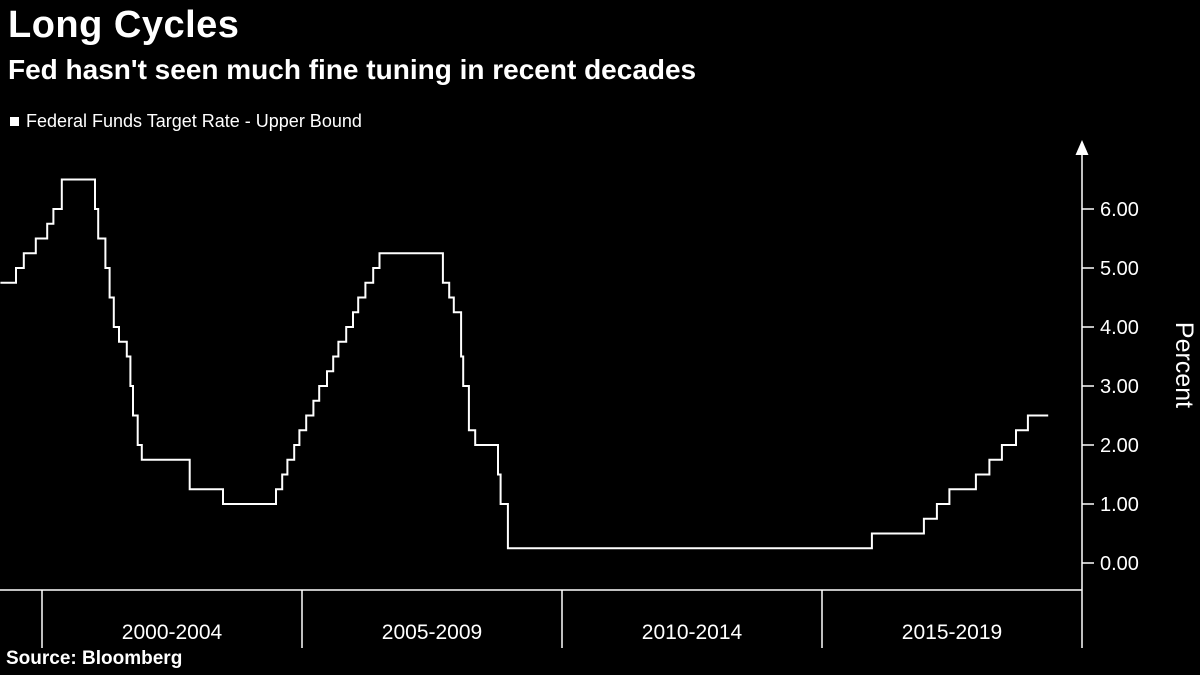  What do you see at coordinates (1082, 147) in the screenshot?
I see `y-axis-arrow-icon` at bounding box center [1082, 147].